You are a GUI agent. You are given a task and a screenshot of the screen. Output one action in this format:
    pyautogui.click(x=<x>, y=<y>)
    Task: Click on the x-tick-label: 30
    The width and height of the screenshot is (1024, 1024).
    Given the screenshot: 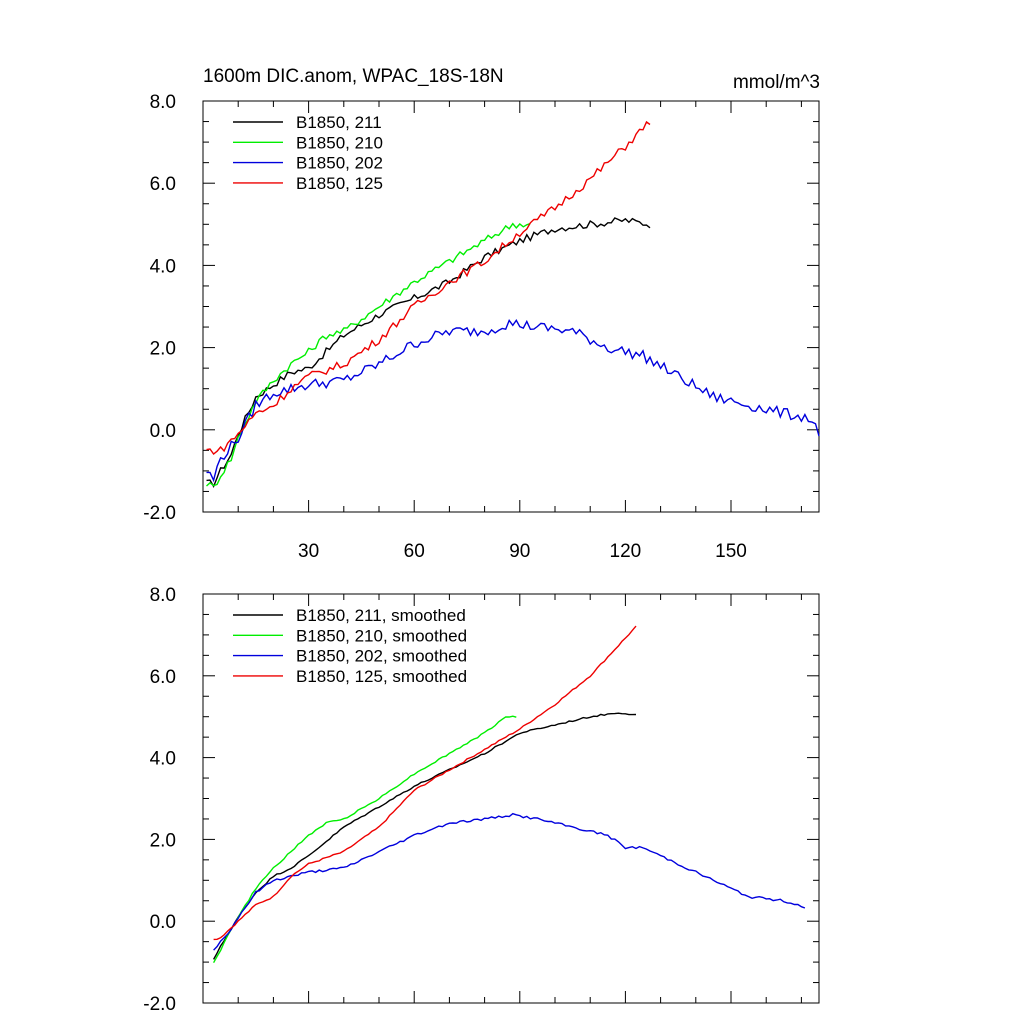 What is the action you would take?
    pyautogui.click(x=308, y=551)
    